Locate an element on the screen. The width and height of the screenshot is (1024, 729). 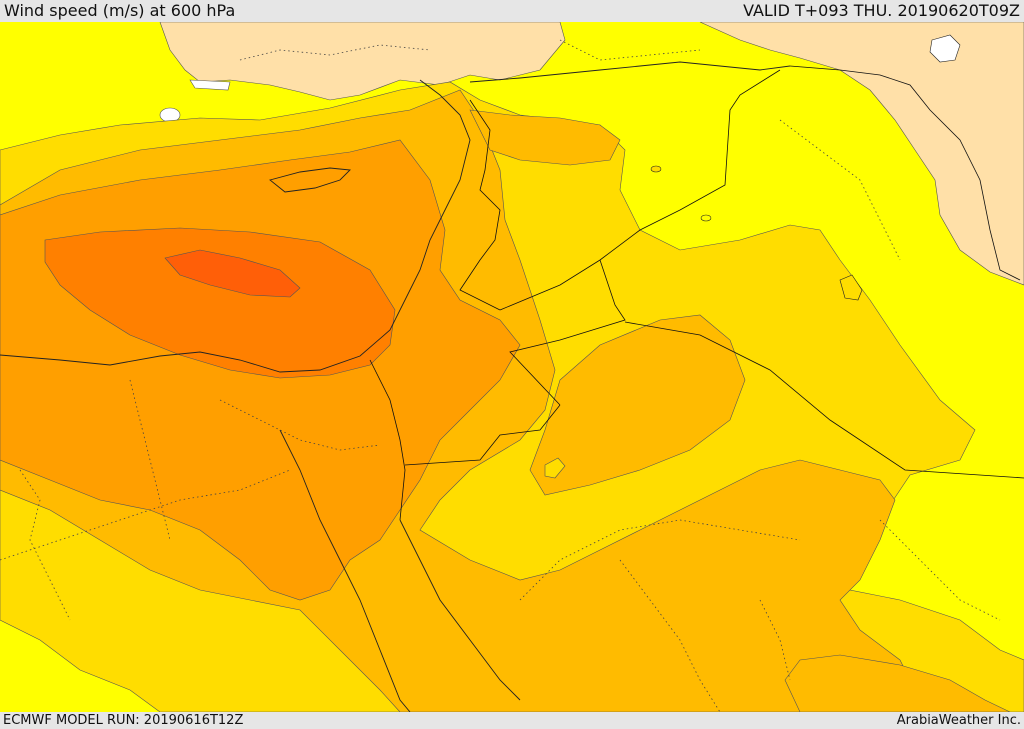
cyprus-outline is located at coordinates (310, 180).